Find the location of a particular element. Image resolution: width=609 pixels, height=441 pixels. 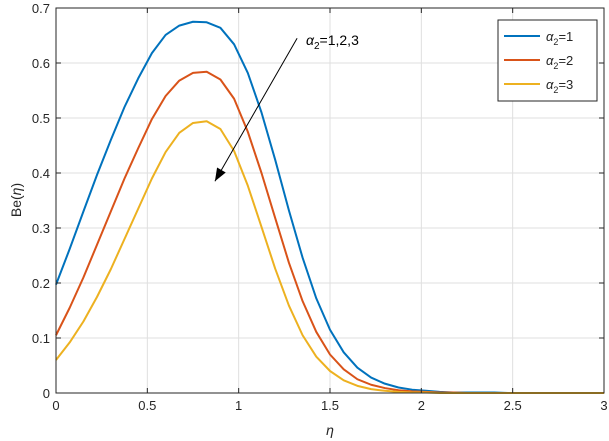

x-tick-label: 1.5 is located at coordinates (330, 405).